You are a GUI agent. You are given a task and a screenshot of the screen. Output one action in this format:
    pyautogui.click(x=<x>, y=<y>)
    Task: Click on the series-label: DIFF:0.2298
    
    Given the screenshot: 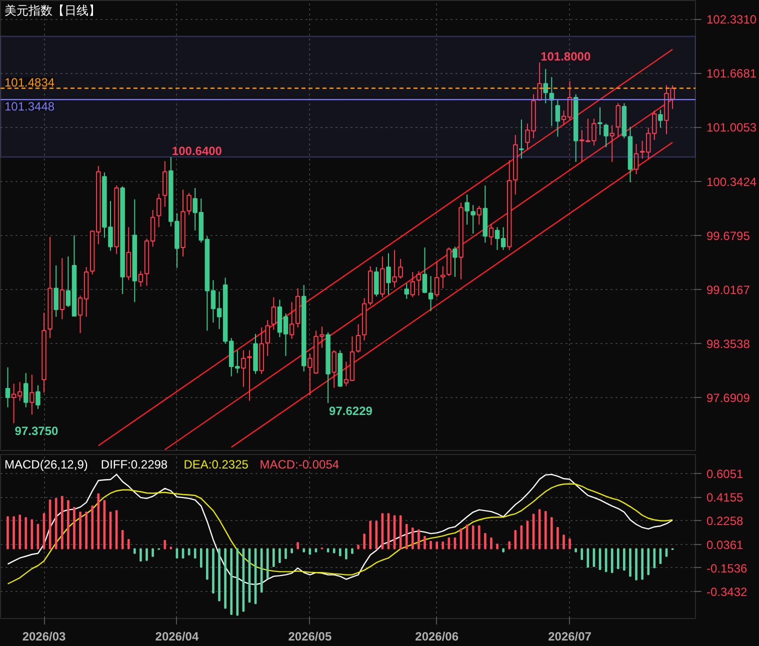 What is the action you would take?
    pyautogui.click(x=134, y=465)
    